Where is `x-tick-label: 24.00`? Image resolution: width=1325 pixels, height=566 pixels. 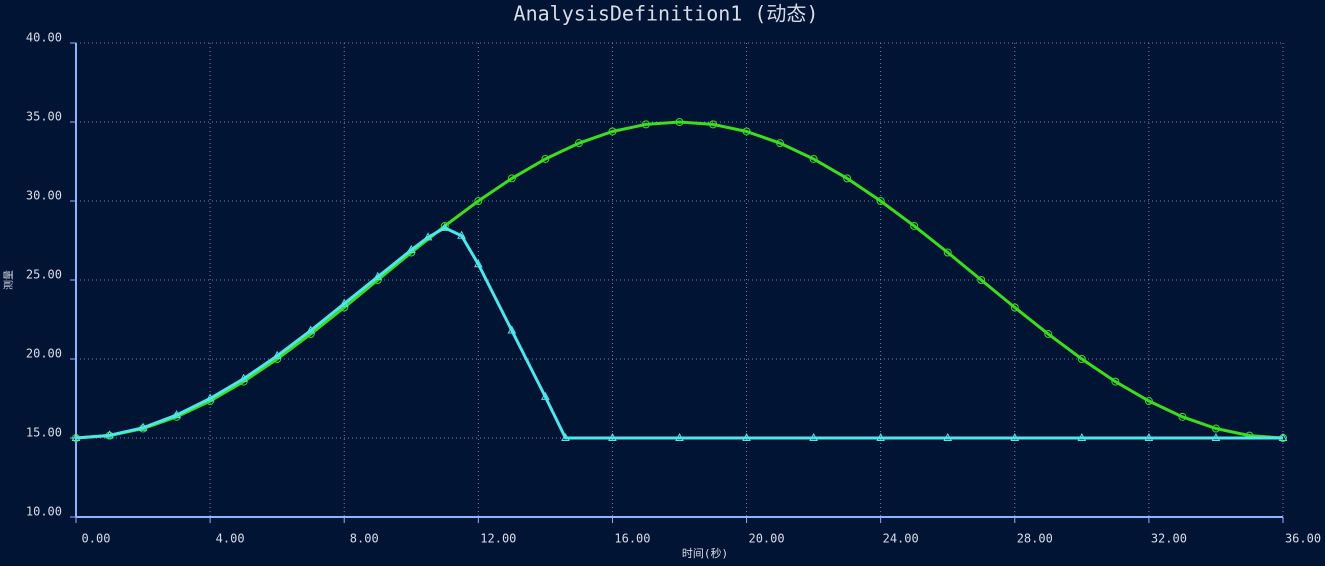 x-tick-label: 24.00 is located at coordinates (901, 539).